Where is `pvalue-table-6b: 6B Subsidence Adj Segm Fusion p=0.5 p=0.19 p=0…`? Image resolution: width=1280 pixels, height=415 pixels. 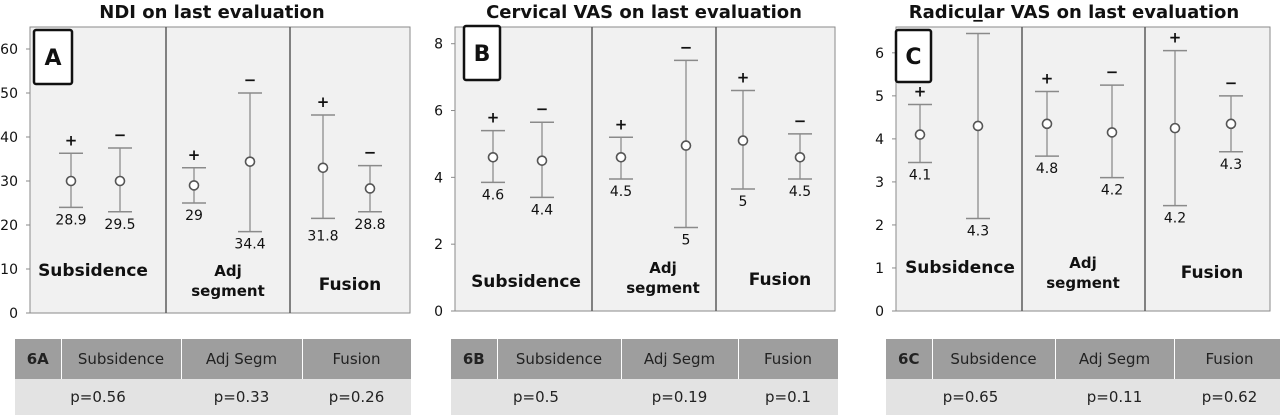
pvalue-table-6b: 6B Subsidence Adj Segm Fusion p=0.5 p=0.19 p=0… is located at coordinates (645, 377).